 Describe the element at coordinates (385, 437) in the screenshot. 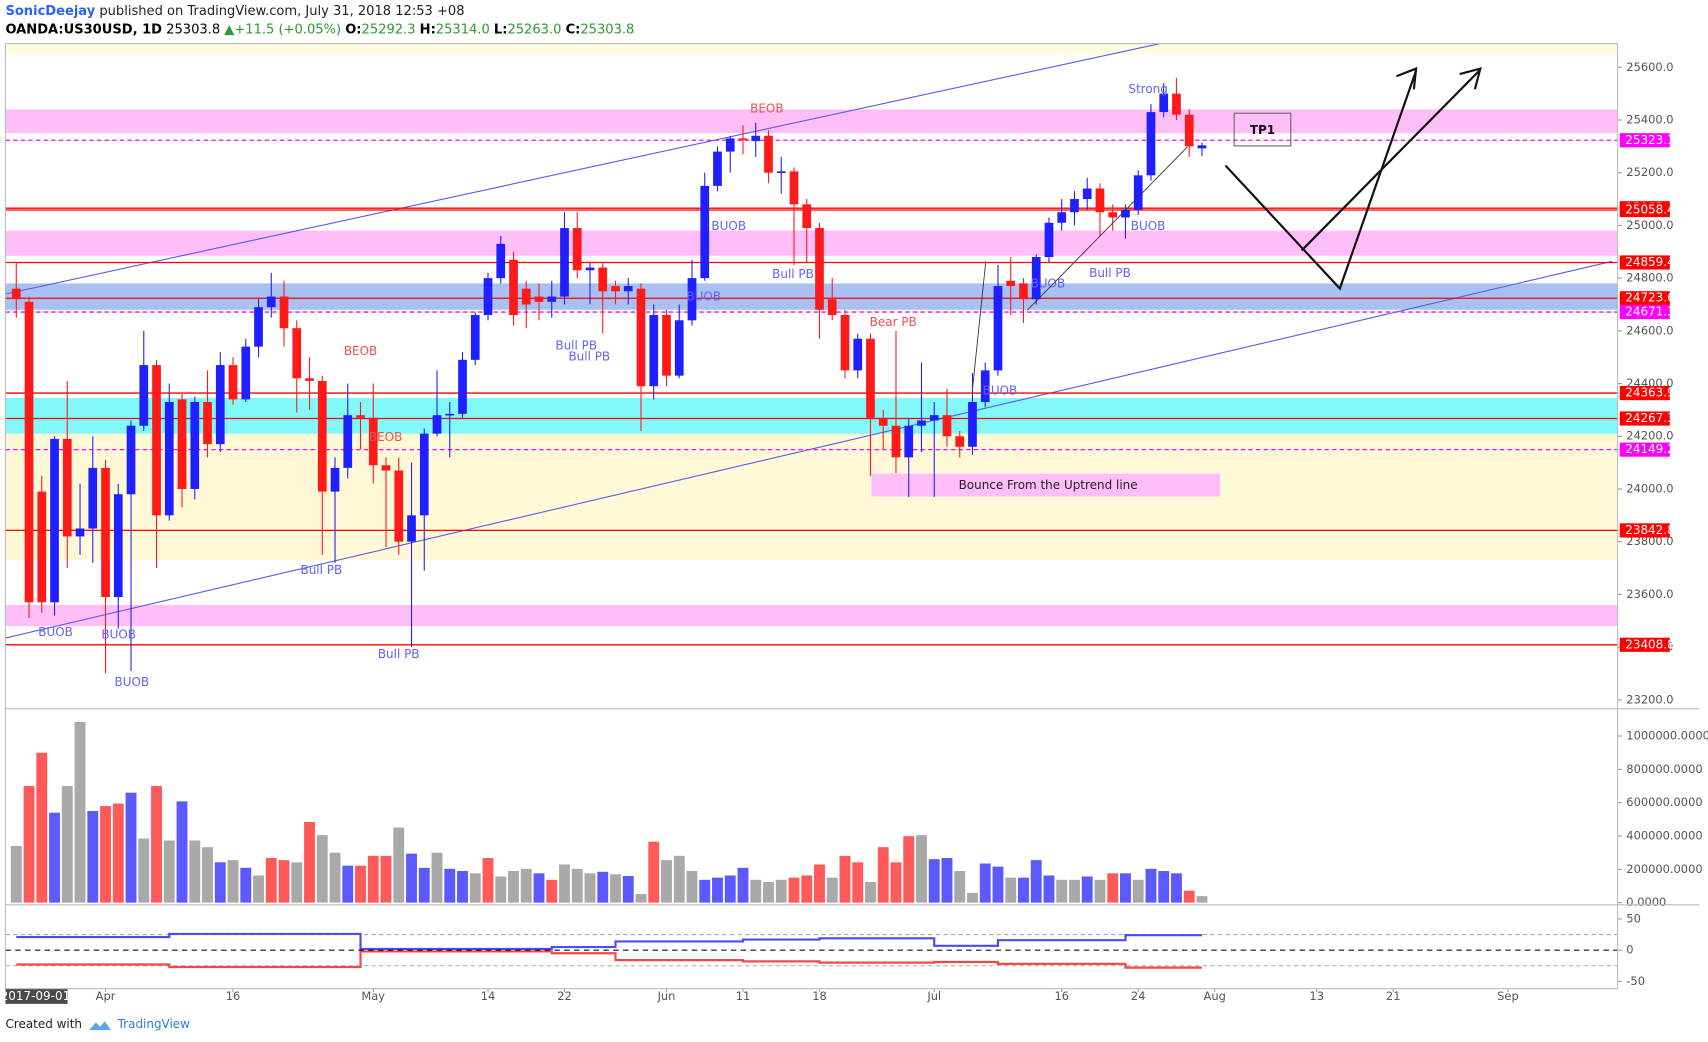

I see `signal-label: BEOB` at that location.